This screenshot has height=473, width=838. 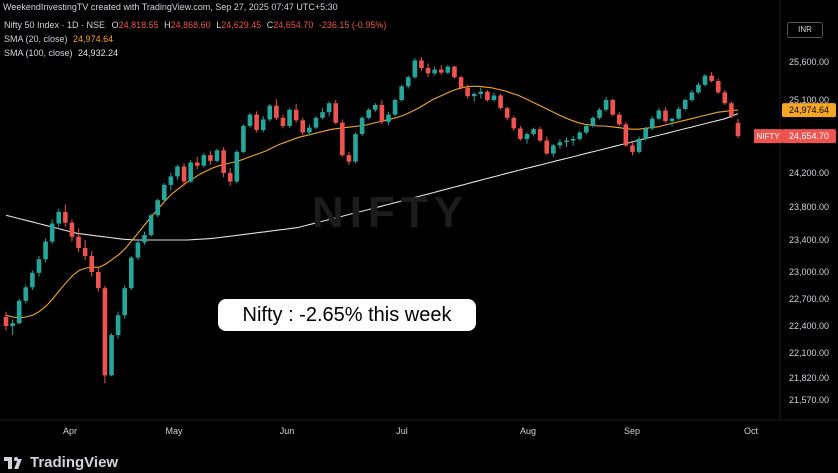 What do you see at coordinates (809, 100) in the screenshot?
I see `y-tick-label: 25,100.00` at bounding box center [809, 100].